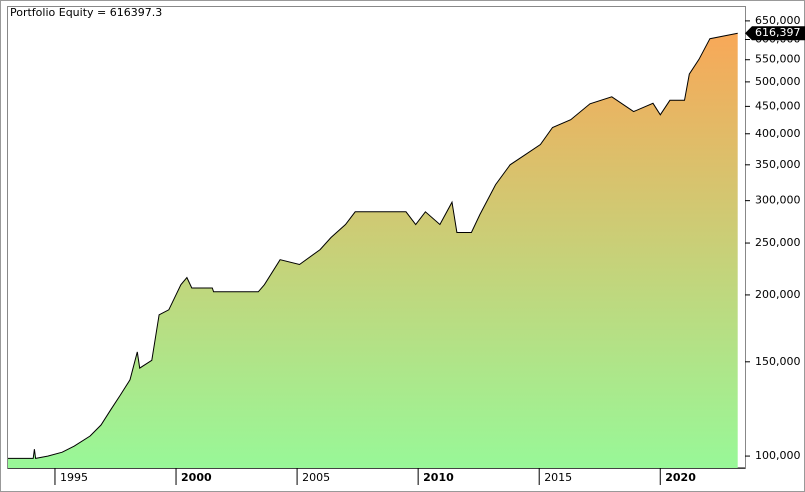  What do you see at coordinates (778, 200) in the screenshot?
I see `y-tick-label: 300,000` at bounding box center [778, 200].